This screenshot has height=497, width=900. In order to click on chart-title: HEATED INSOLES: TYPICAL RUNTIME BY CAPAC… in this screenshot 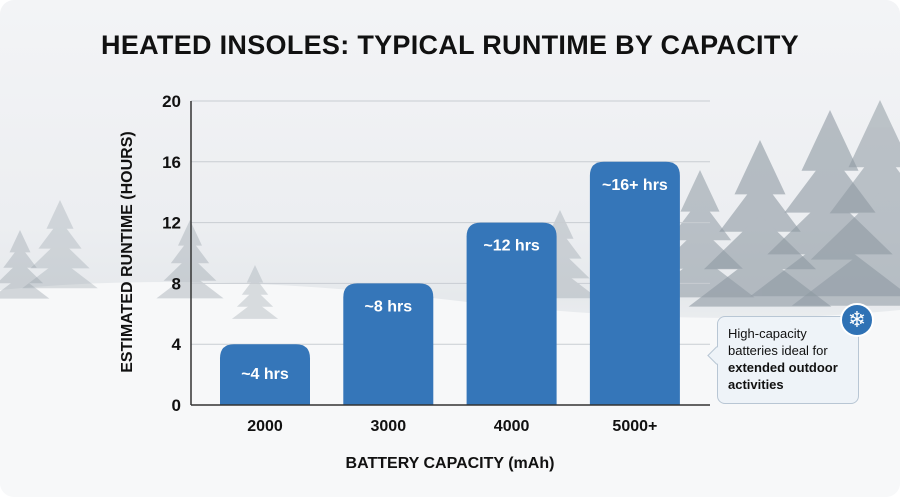, I will do `click(450, 45)`.